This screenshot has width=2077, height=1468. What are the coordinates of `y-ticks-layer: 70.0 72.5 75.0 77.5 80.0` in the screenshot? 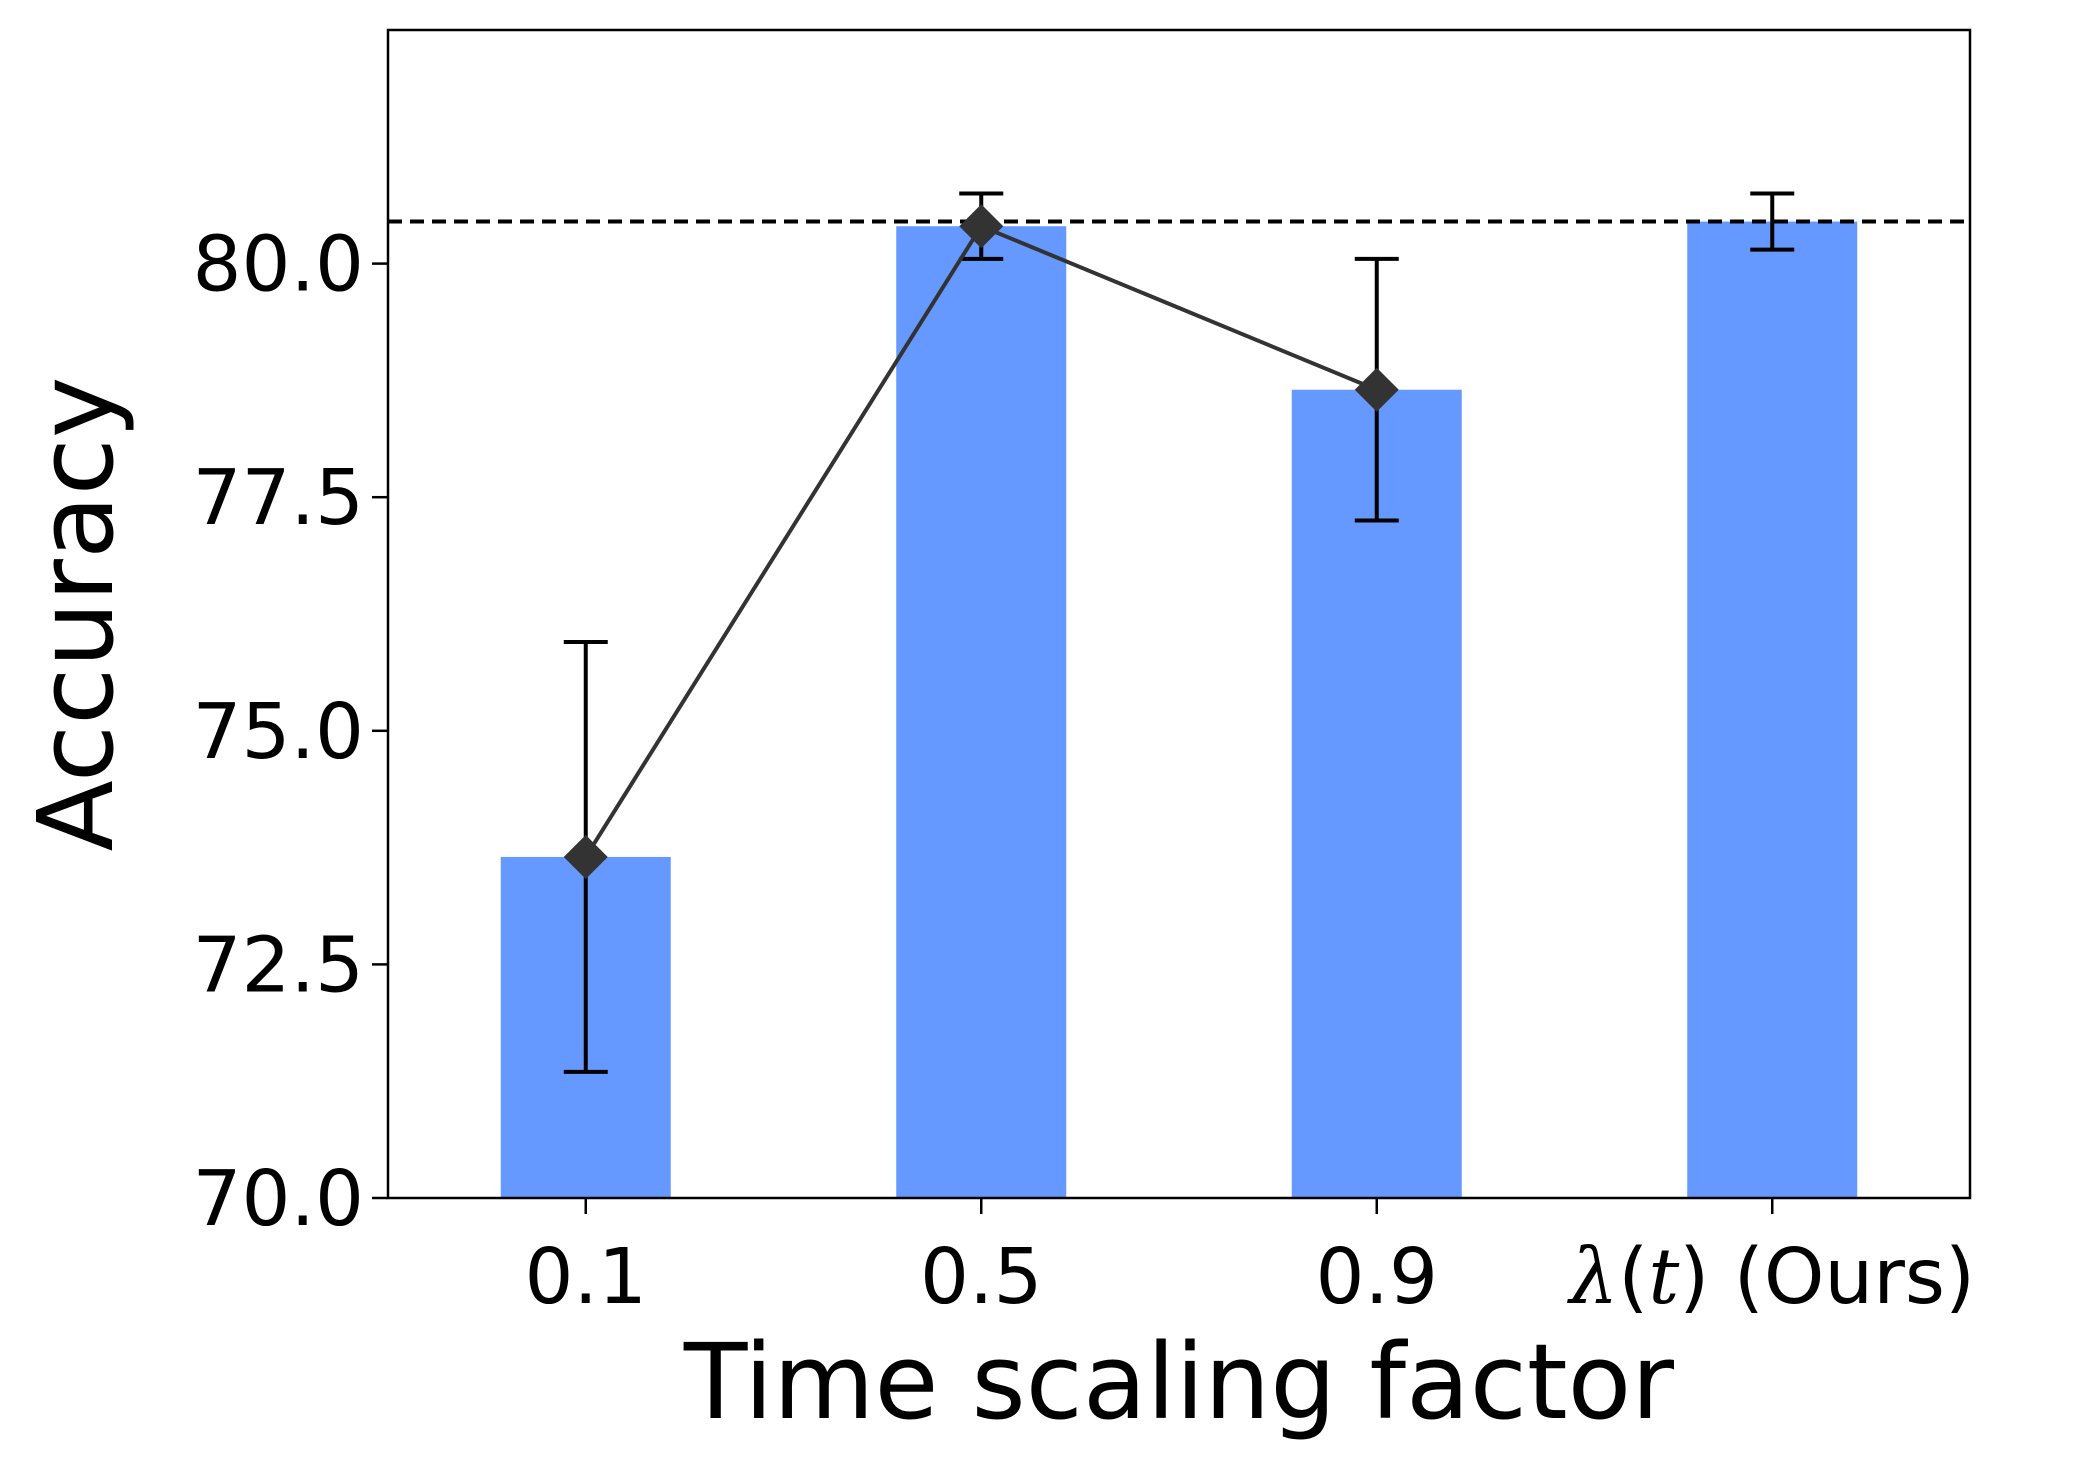 It's located at (290, 732).